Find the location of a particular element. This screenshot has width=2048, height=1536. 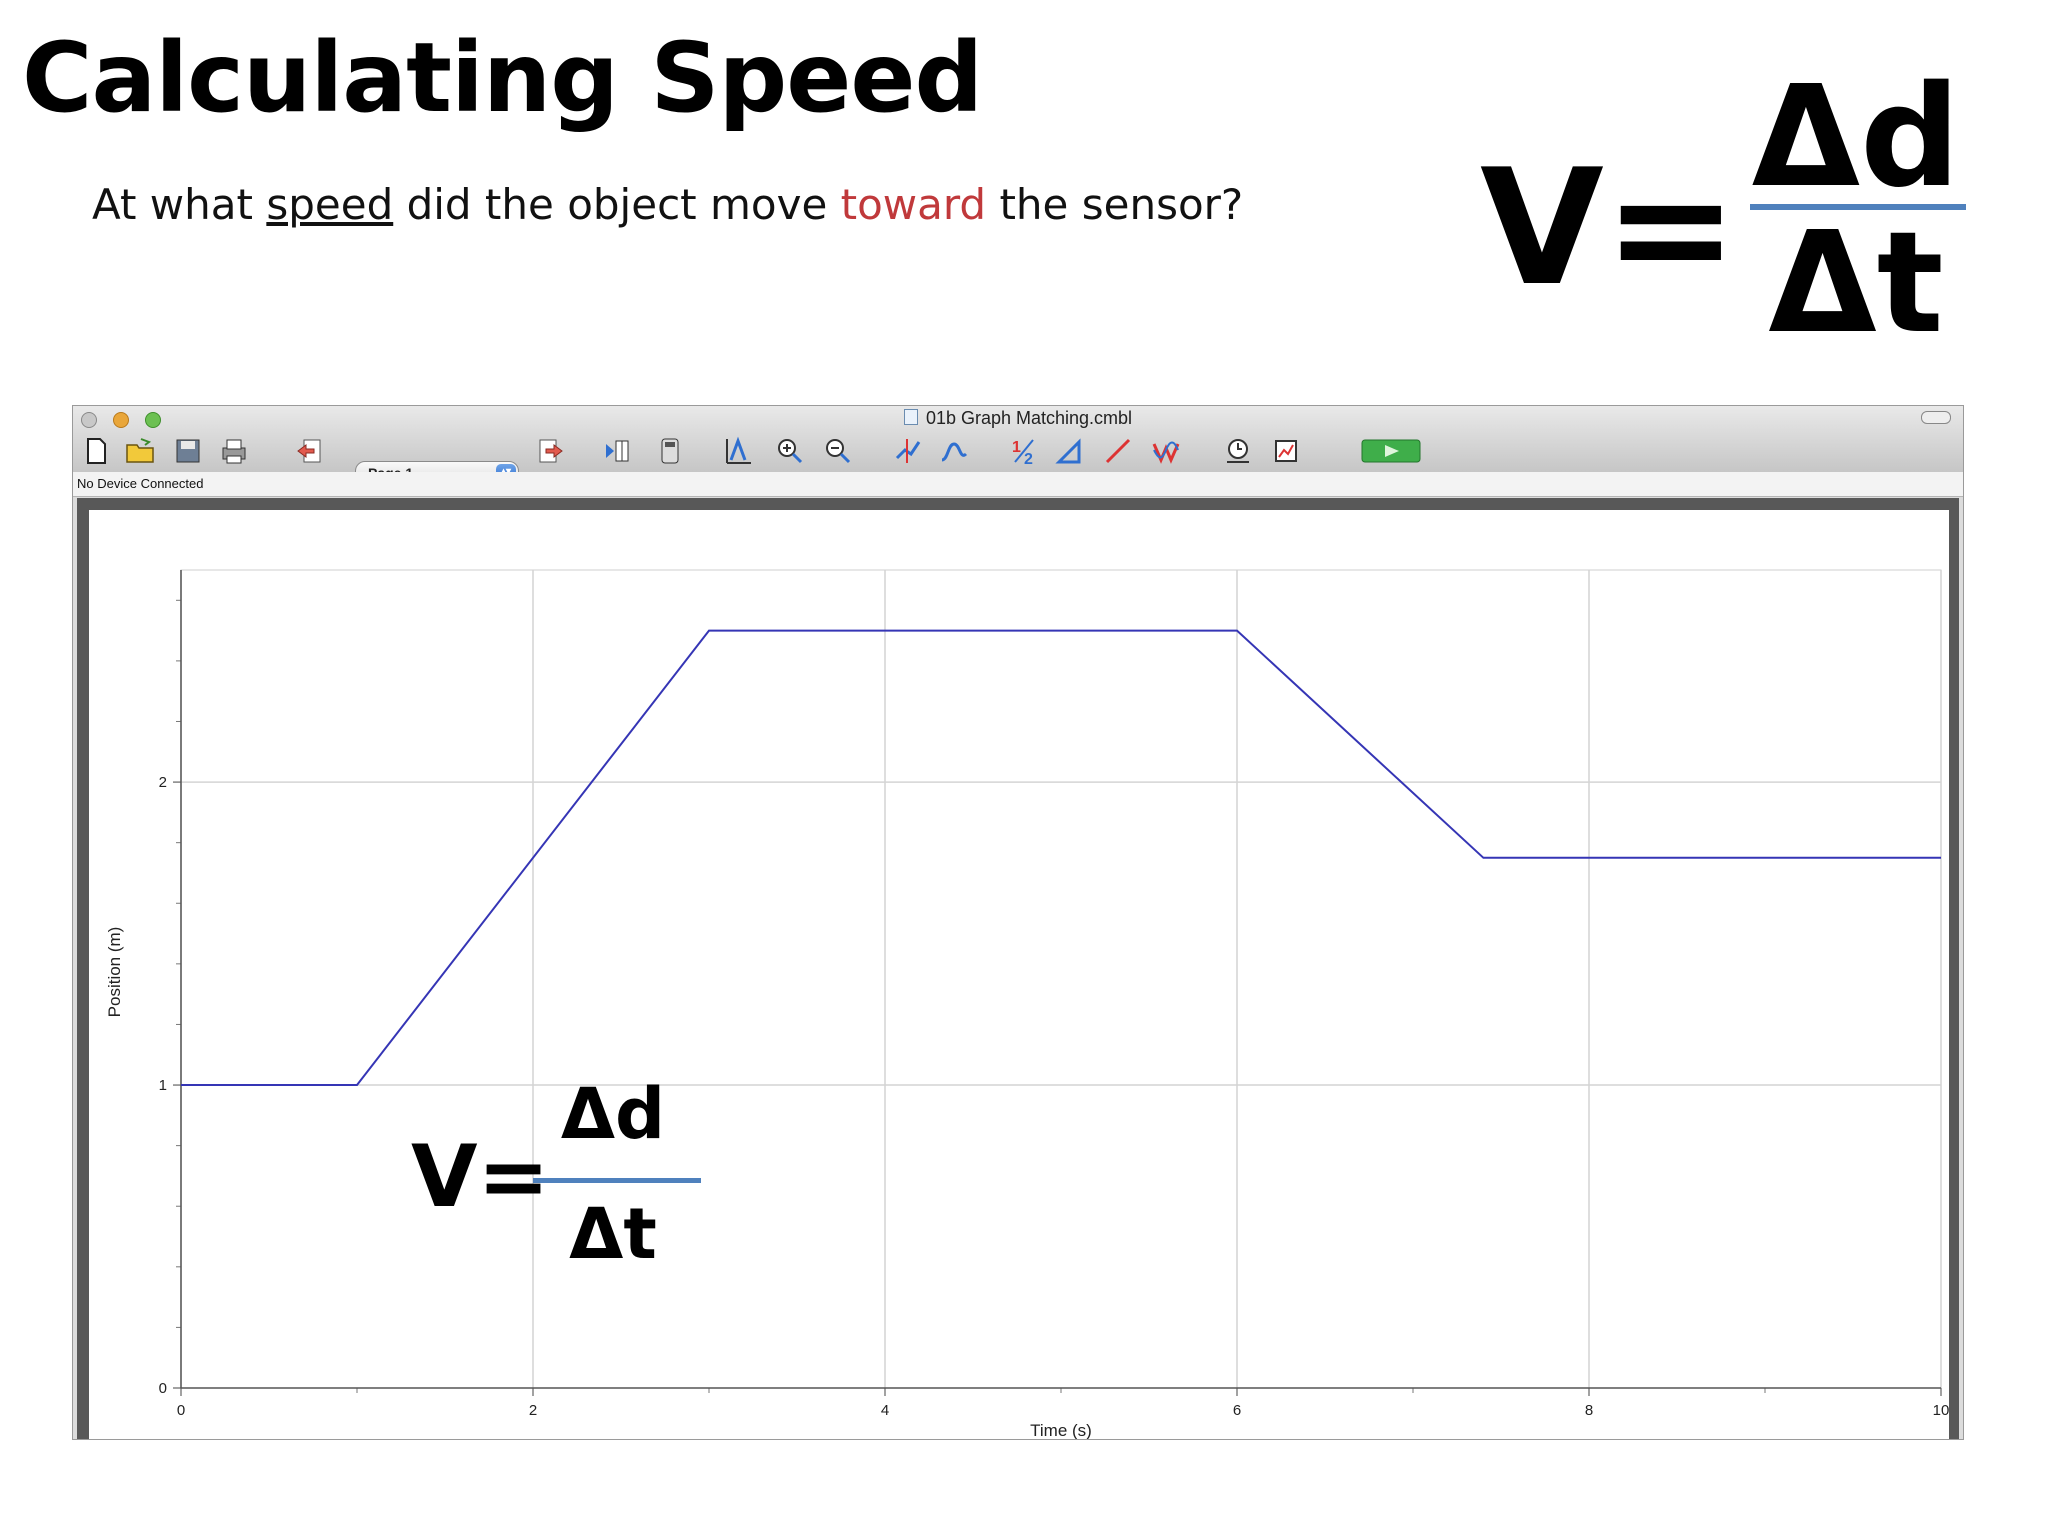

annotation-lhs: V= is located at coordinates (480, 1177).